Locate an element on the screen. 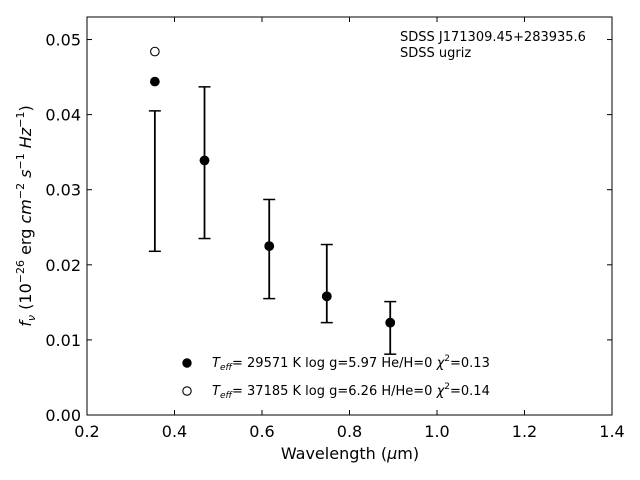 The width and height of the screenshot is (640, 480). legend-1-chi-sup: 2 is located at coordinates (447, 359).